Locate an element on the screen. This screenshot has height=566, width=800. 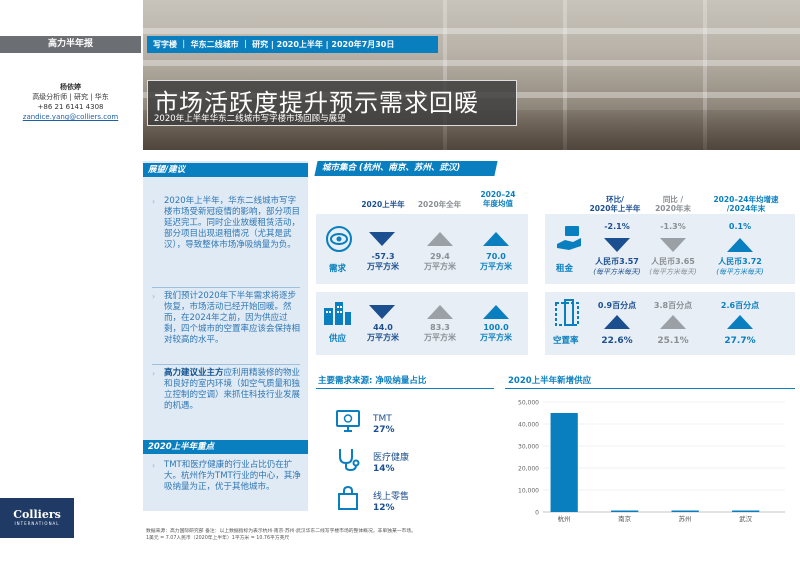
demand-eye-icon is located at coordinates (339, 239).